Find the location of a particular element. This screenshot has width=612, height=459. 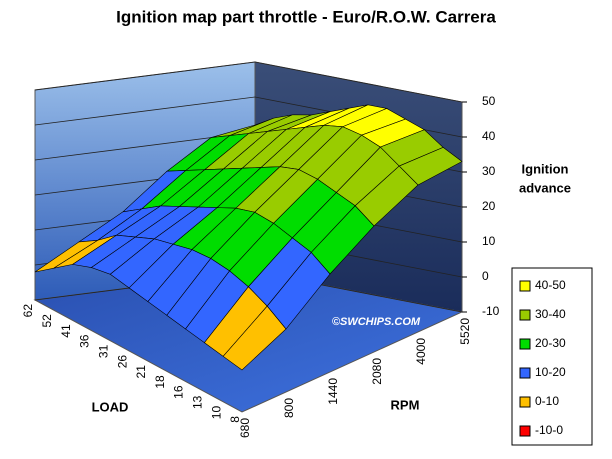

x-tick-label: 8 is located at coordinates (235, 419).